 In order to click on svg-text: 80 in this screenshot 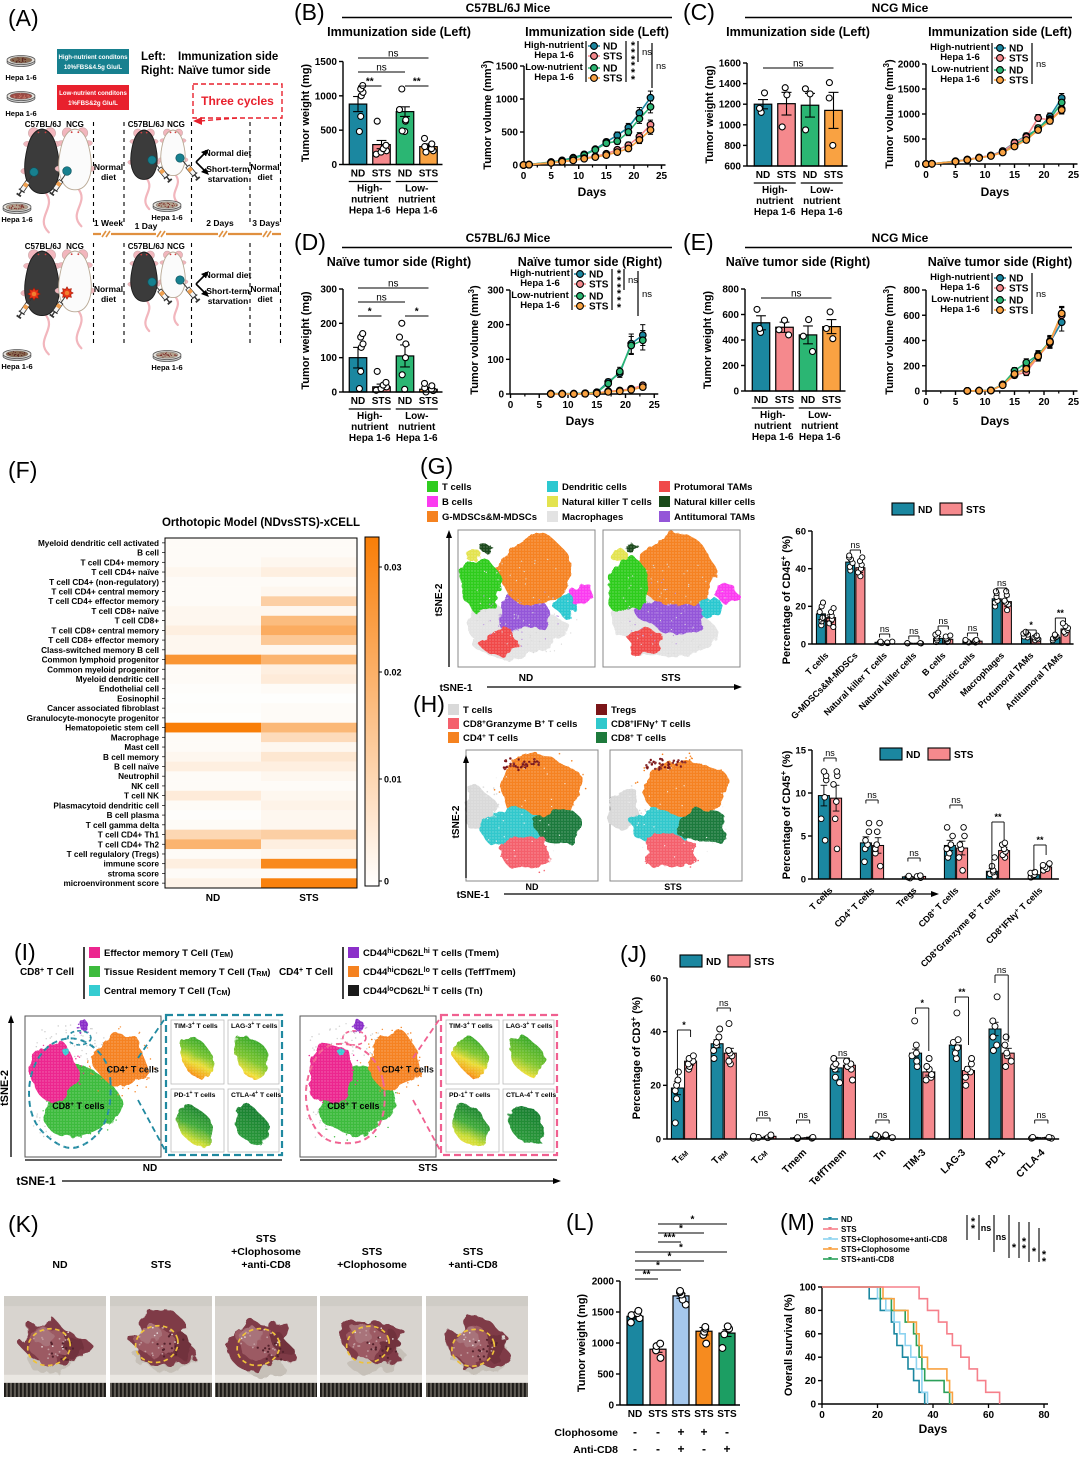, I will do `click(811, 1311)`.